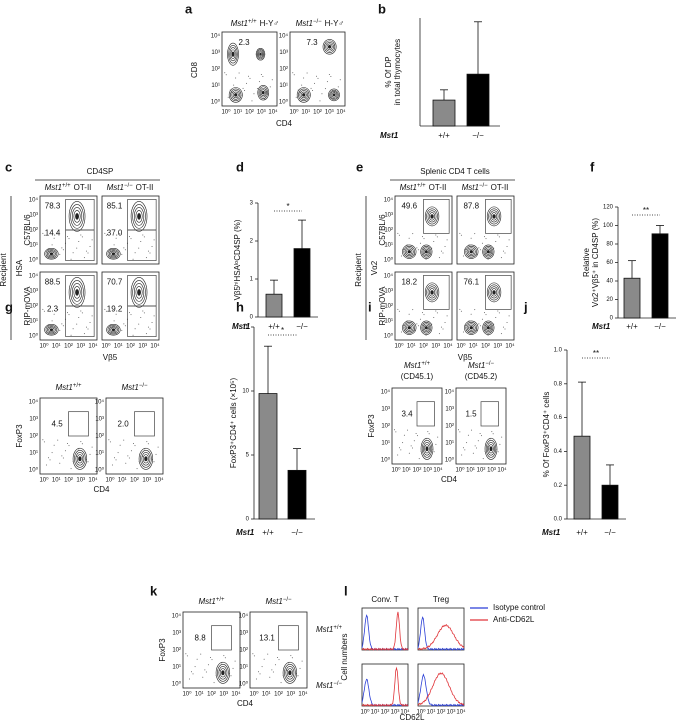 The image size is (685, 724). Describe the element at coordinates (382, 306) in the screenshot. I see `row-label: RIP-mOVA` at that location.